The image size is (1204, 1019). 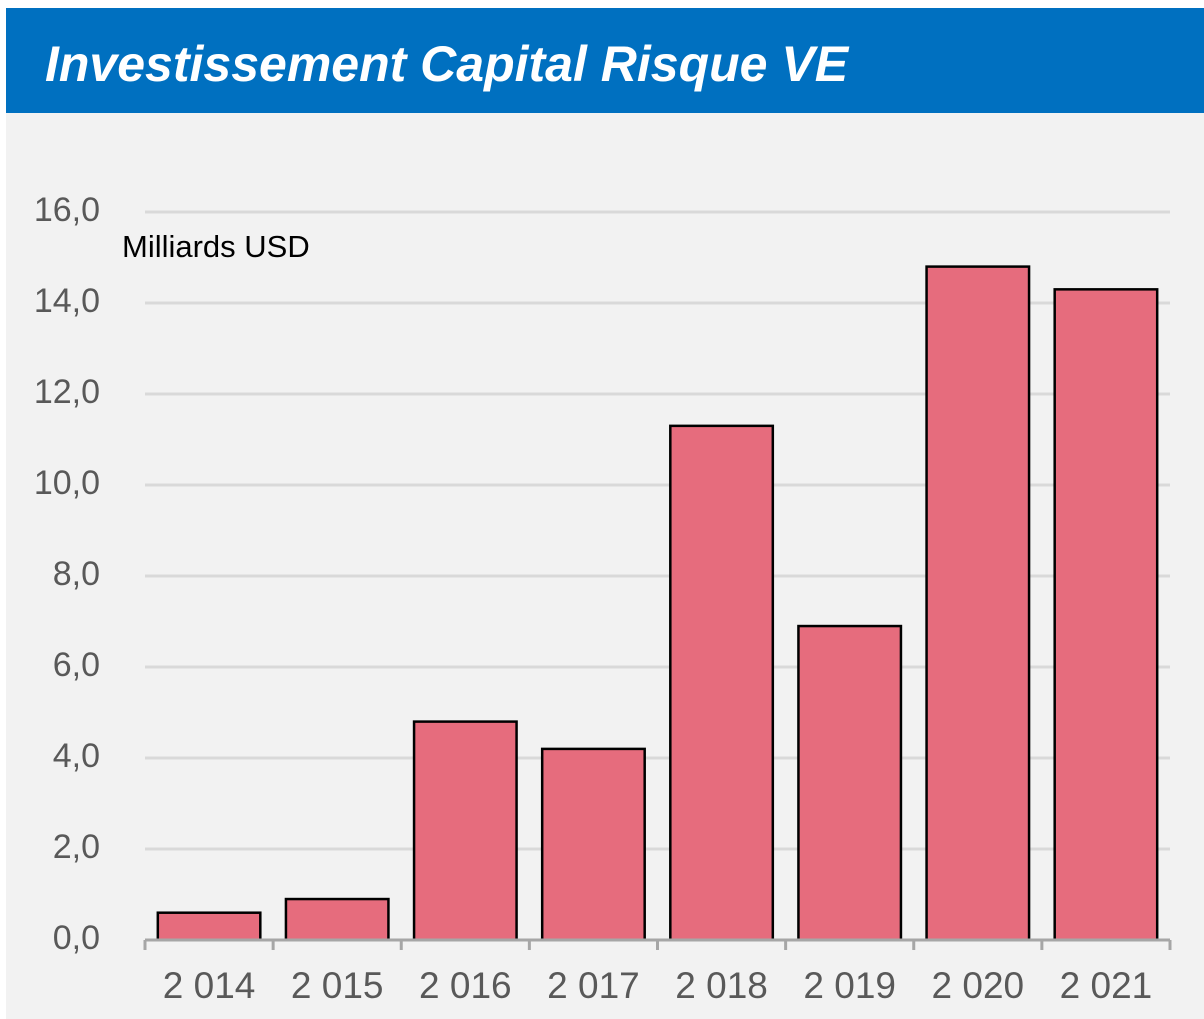 What do you see at coordinates (721, 985) in the screenshot?
I see `x-tick-label: 2 018` at bounding box center [721, 985].